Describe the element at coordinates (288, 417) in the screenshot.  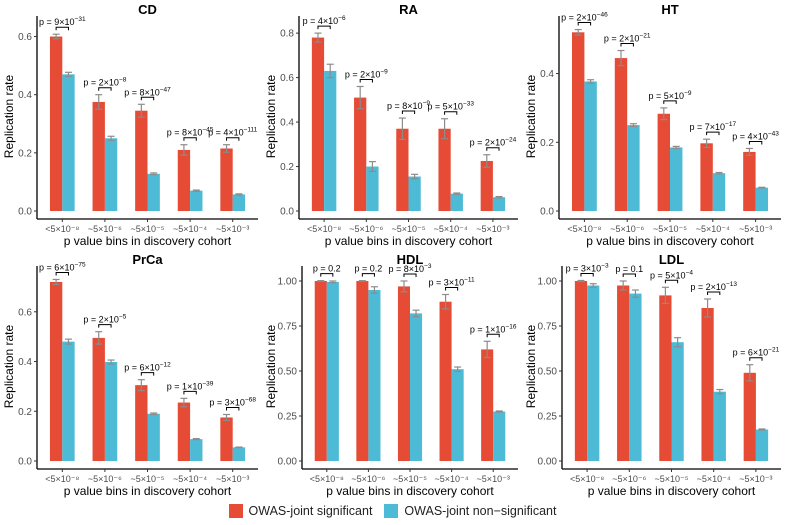
I see `y-tick-label: 0.25` at that location.